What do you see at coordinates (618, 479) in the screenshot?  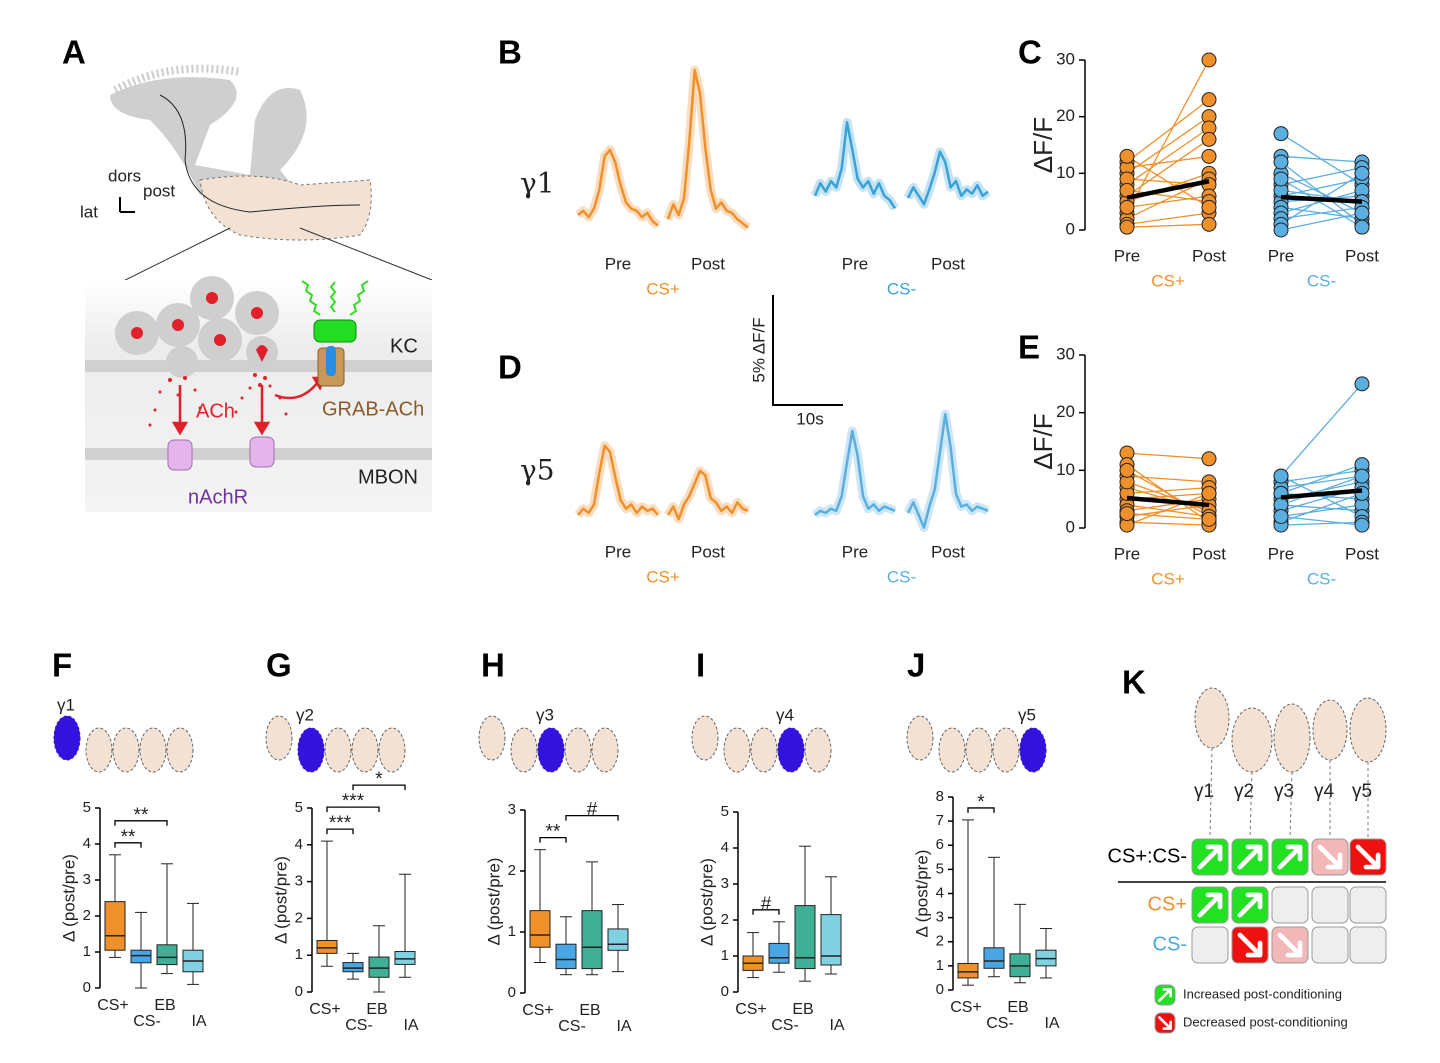 I see `trace-sem` at bounding box center [618, 479].